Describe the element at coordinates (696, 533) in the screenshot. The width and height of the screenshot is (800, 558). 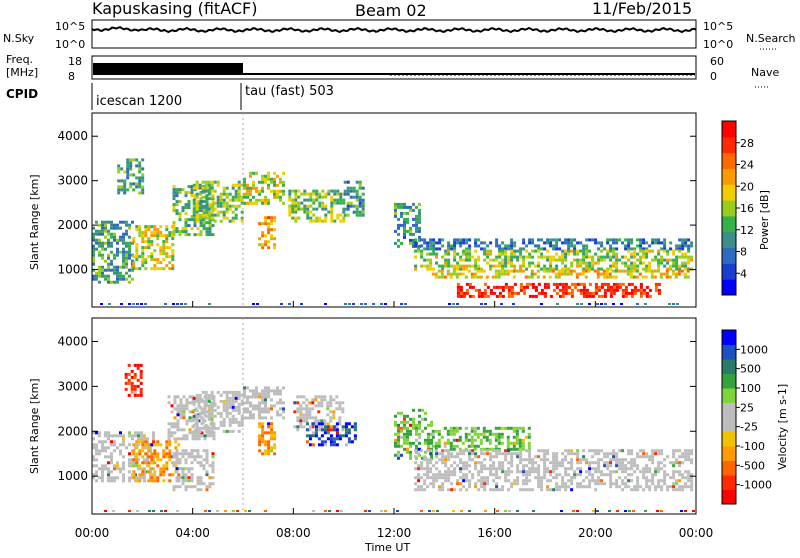
I see `x-tick-label: 00:00` at that location.